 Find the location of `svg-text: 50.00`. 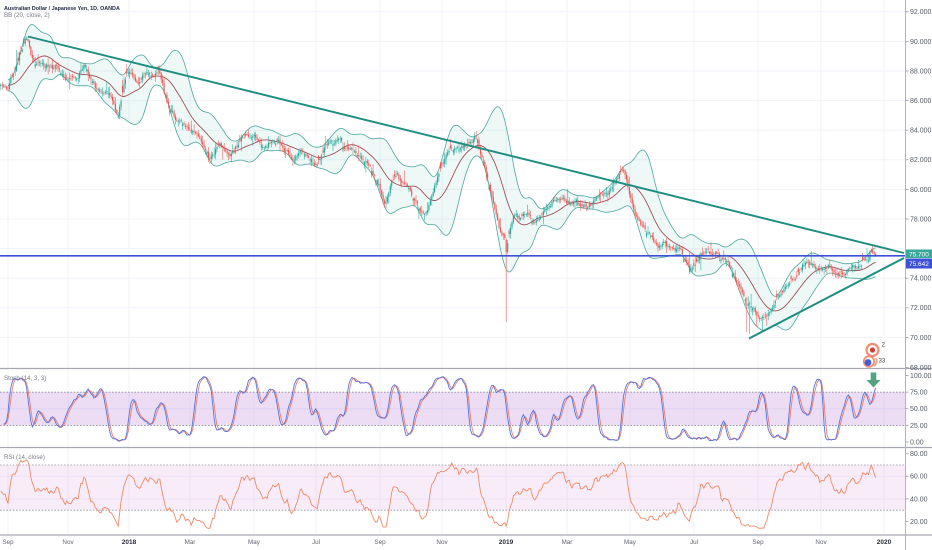

svg-text: 50.00 is located at coordinates (919, 409).